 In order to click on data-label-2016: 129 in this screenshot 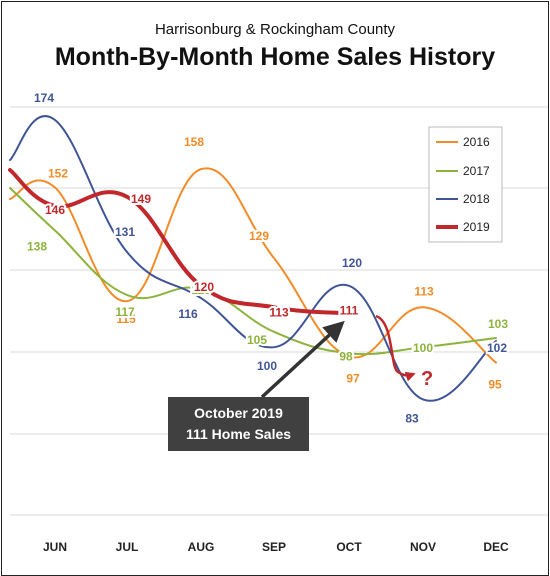, I will do `click(259, 236)`.